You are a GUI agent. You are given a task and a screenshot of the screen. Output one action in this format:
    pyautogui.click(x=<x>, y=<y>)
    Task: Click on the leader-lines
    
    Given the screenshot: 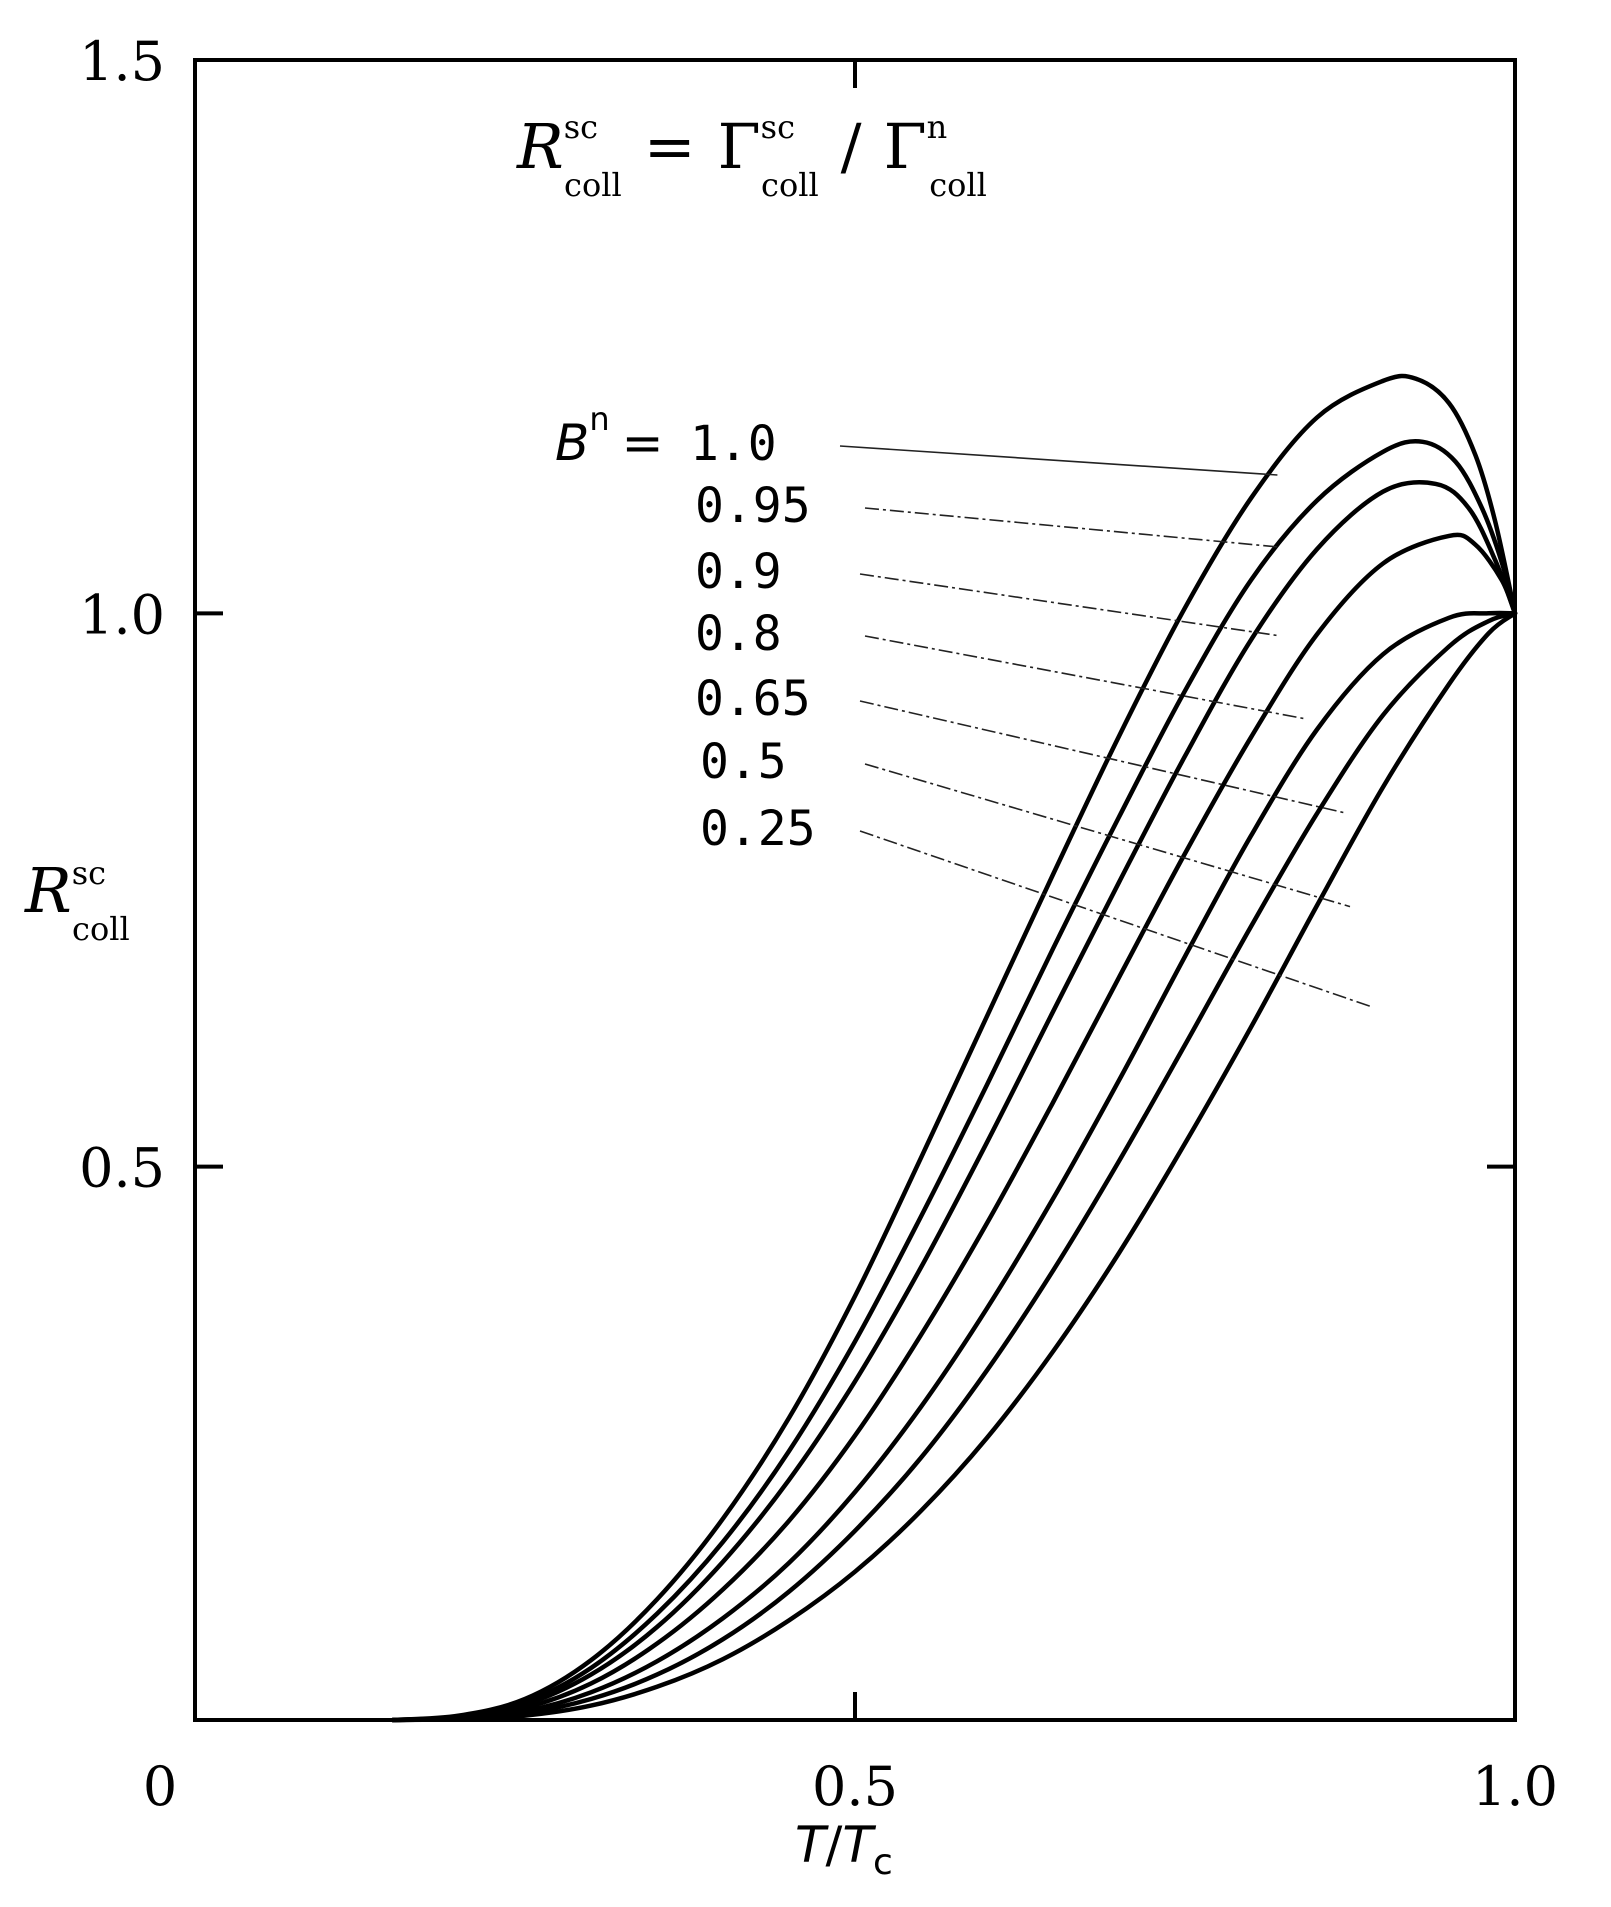 What is the action you would take?
    pyautogui.click(x=1105, y=726)
    